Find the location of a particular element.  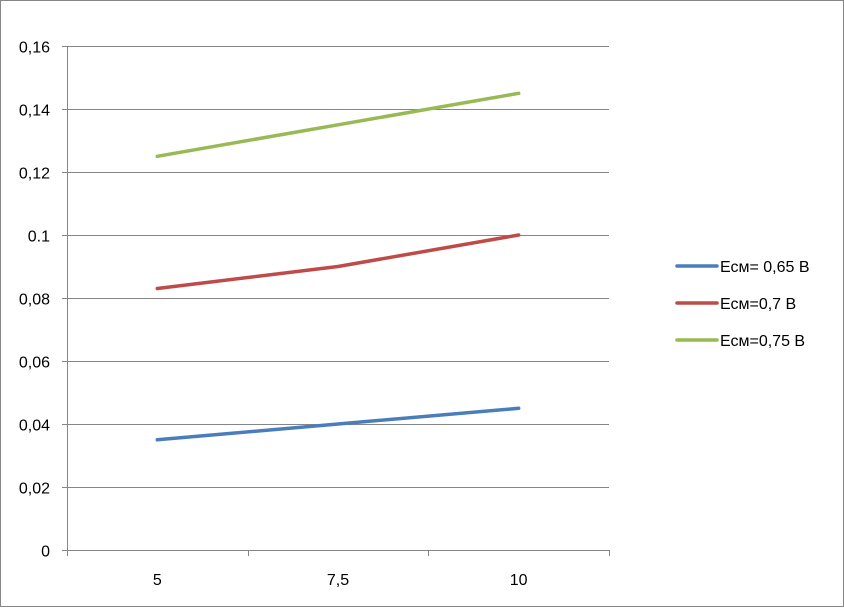

legend-label: Есм=0,75 В is located at coordinates (762, 341).